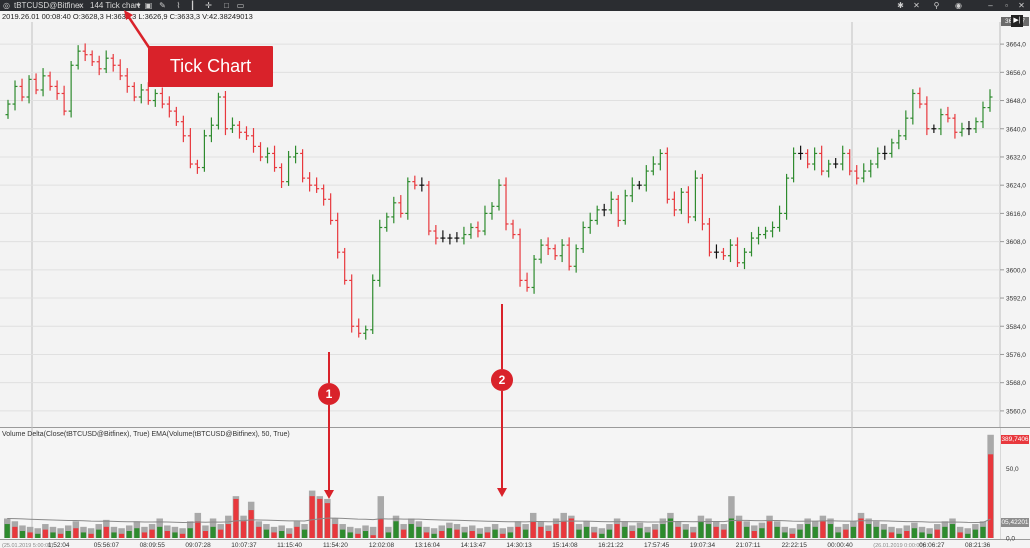 This screenshot has width=1030, height=548. Describe the element at coordinates (178, 5) in the screenshot. I see `indicators-icon: ⌇` at that location.